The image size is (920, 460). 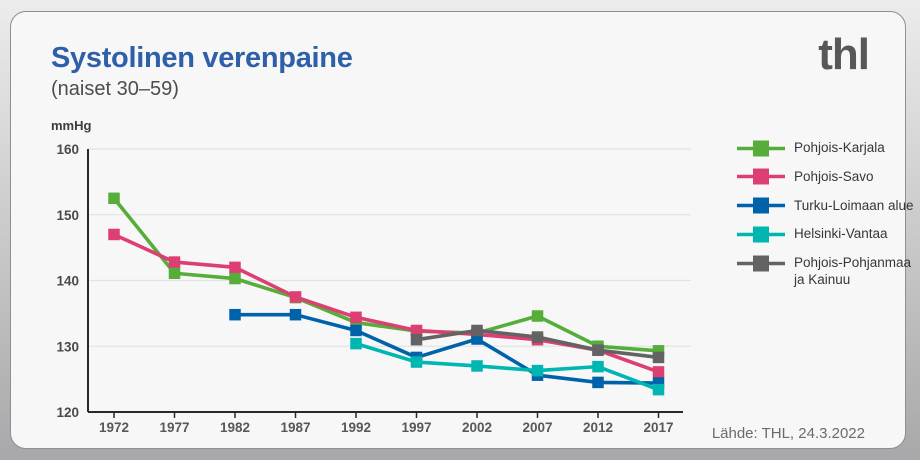 I want to click on x-tick-label: 2002, so click(x=477, y=427).